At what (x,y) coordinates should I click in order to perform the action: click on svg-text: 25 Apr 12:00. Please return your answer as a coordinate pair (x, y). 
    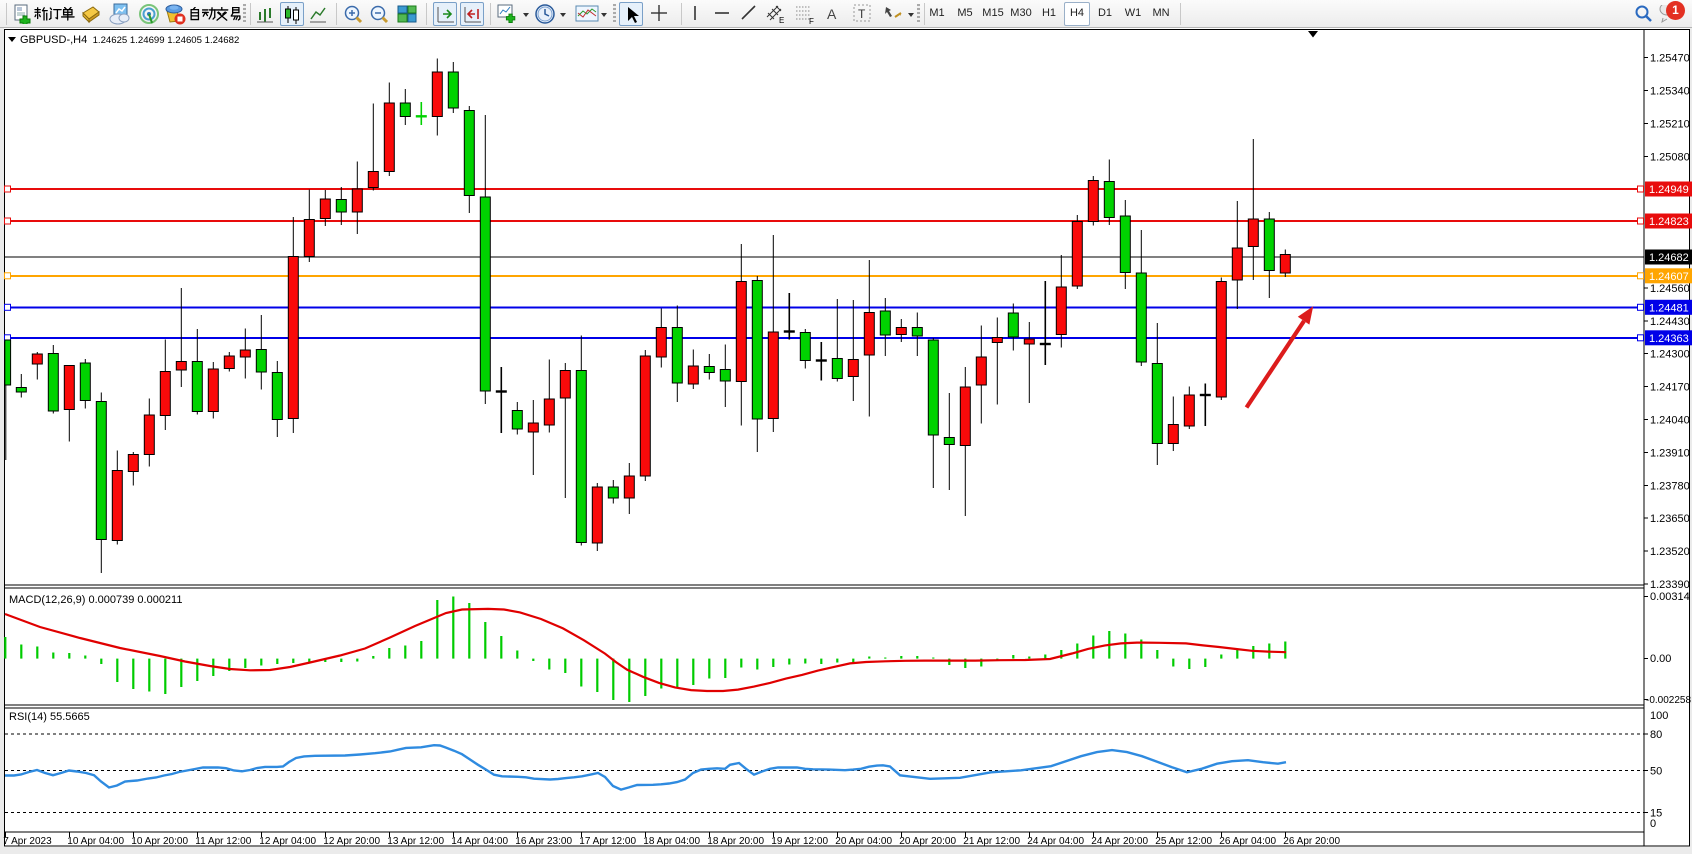
    Looking at the image, I should click on (1183, 841).